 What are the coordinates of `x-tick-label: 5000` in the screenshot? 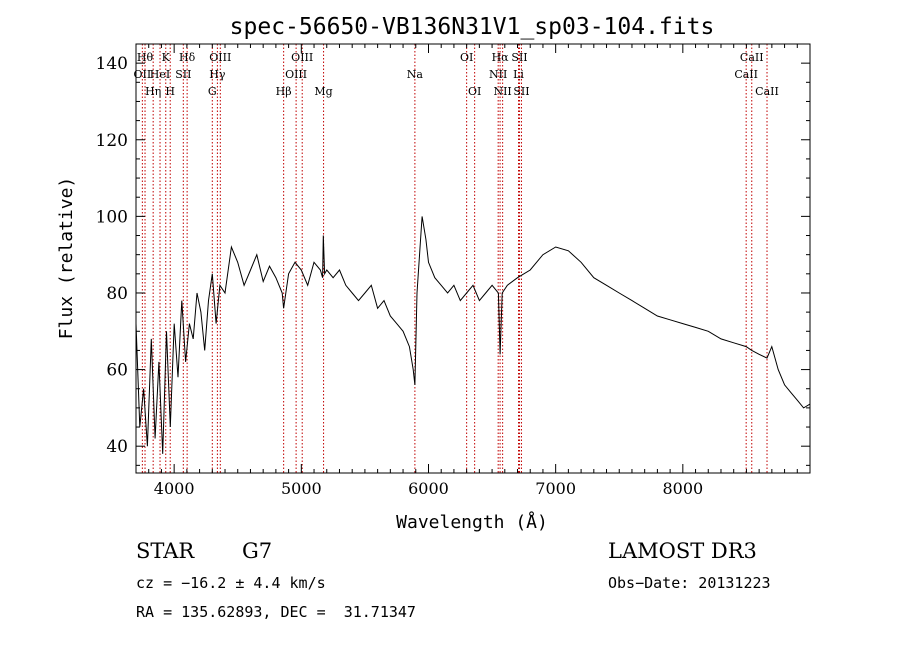 It's located at (301, 488).